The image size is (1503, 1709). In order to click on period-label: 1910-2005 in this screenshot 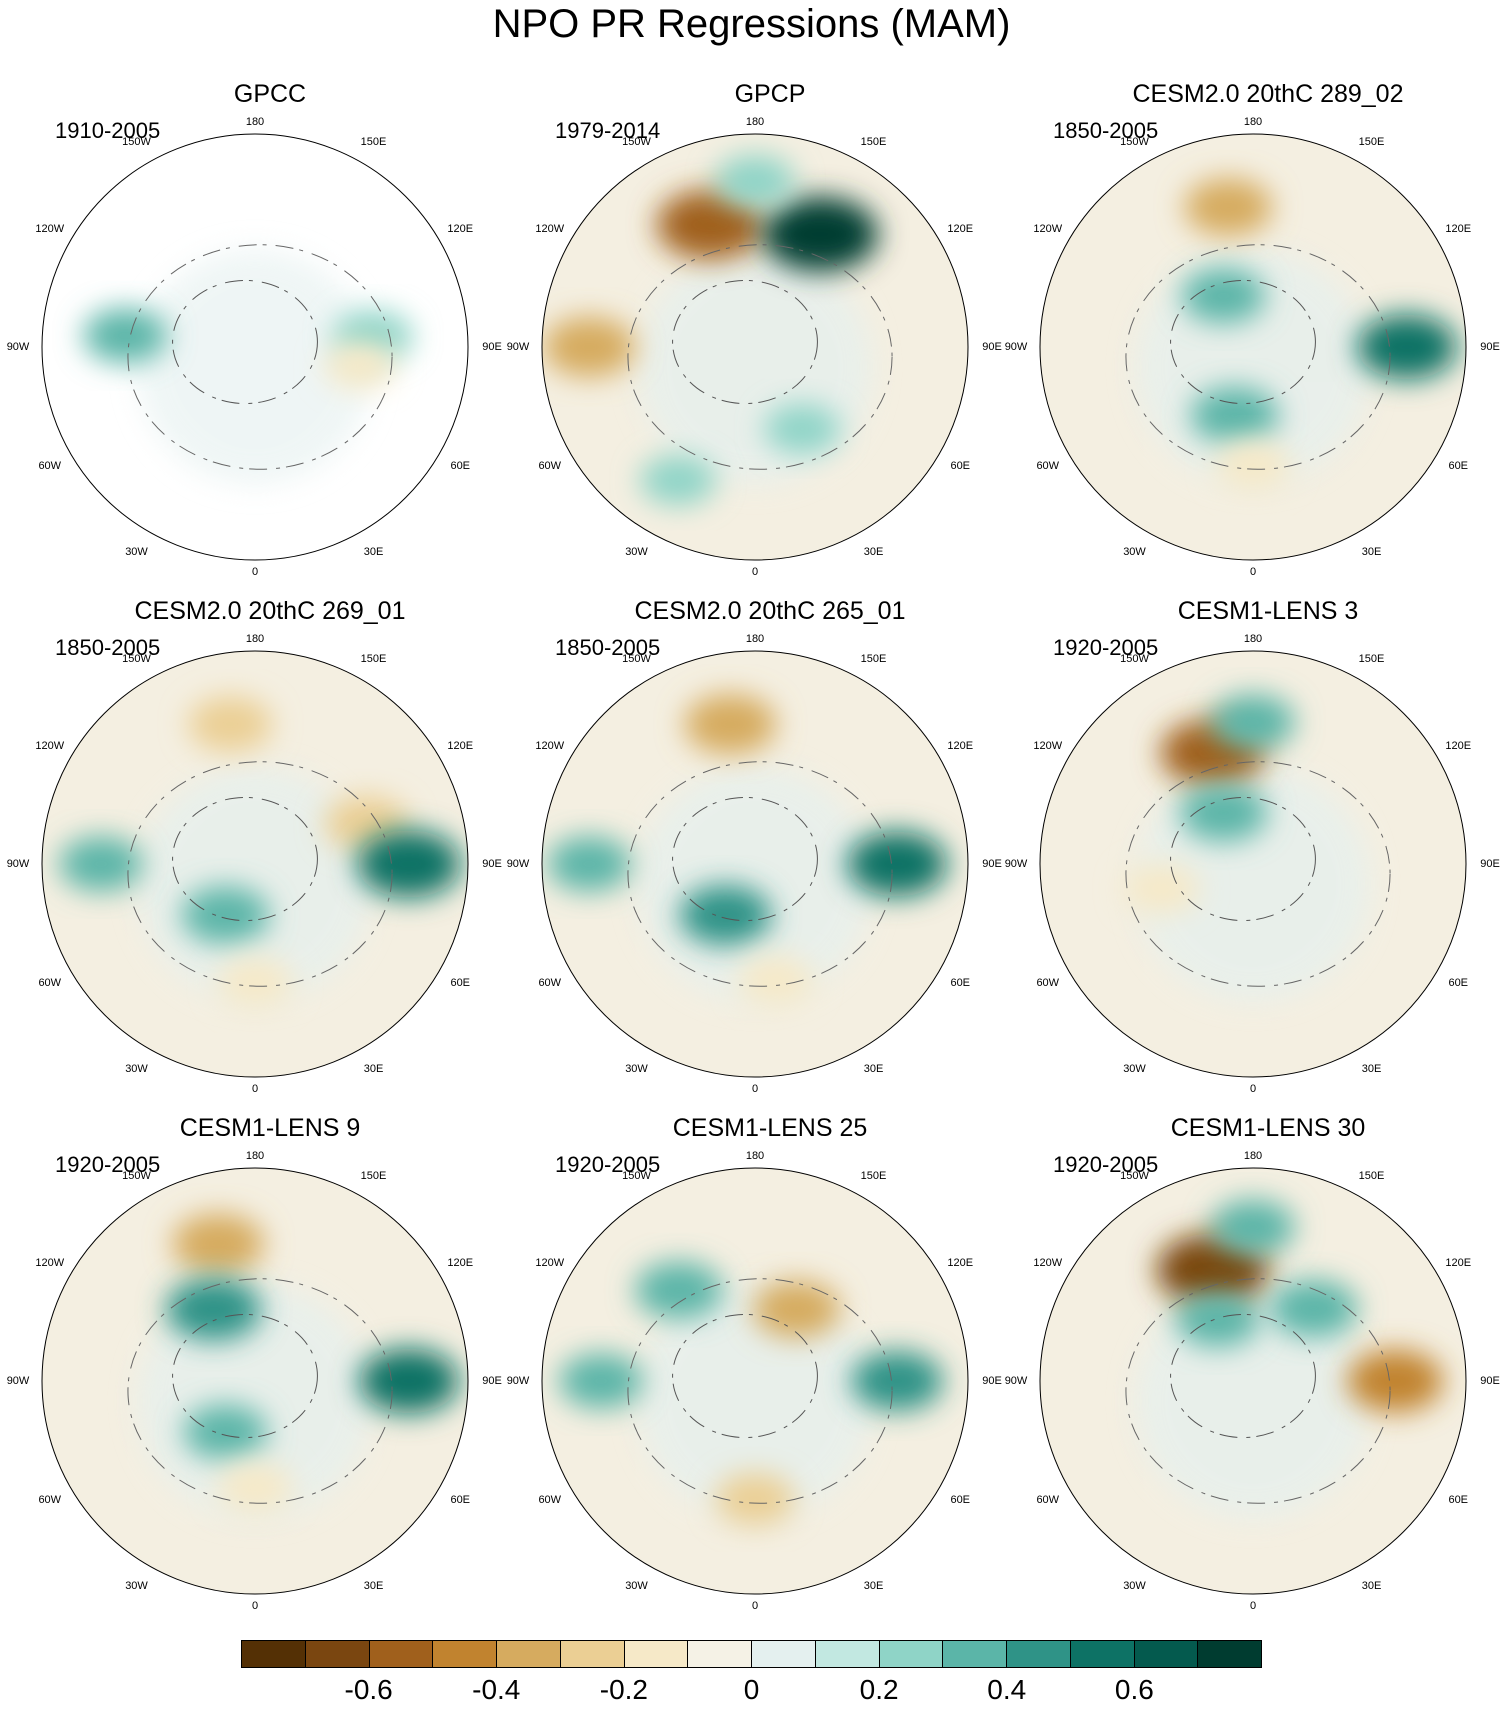, I will do `click(108, 130)`.